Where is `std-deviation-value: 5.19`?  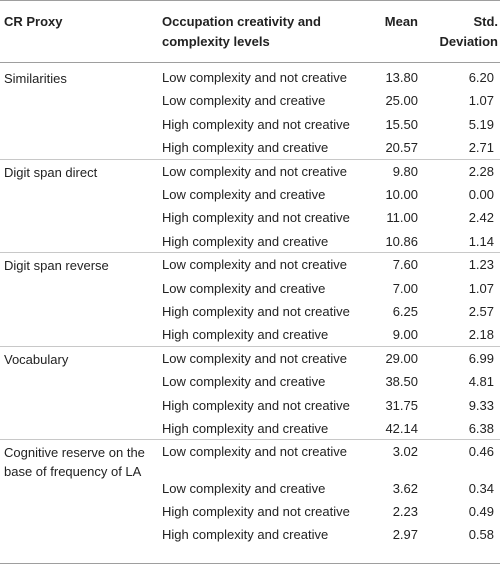 std-deviation-value: 5.19 is located at coordinates (481, 124).